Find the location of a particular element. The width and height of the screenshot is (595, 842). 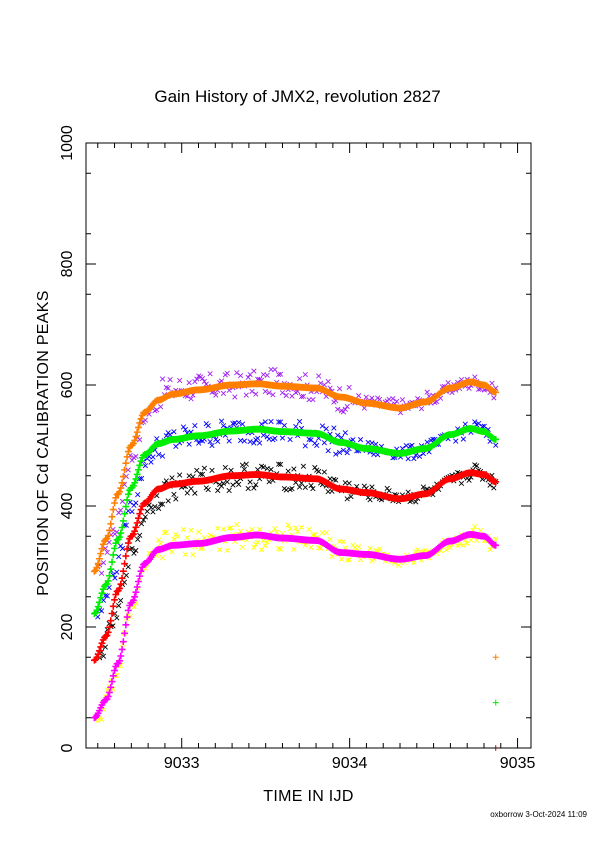

y-axis-label: POSITION OF Cd CALIBRATION PEAKS is located at coordinates (43, 443).